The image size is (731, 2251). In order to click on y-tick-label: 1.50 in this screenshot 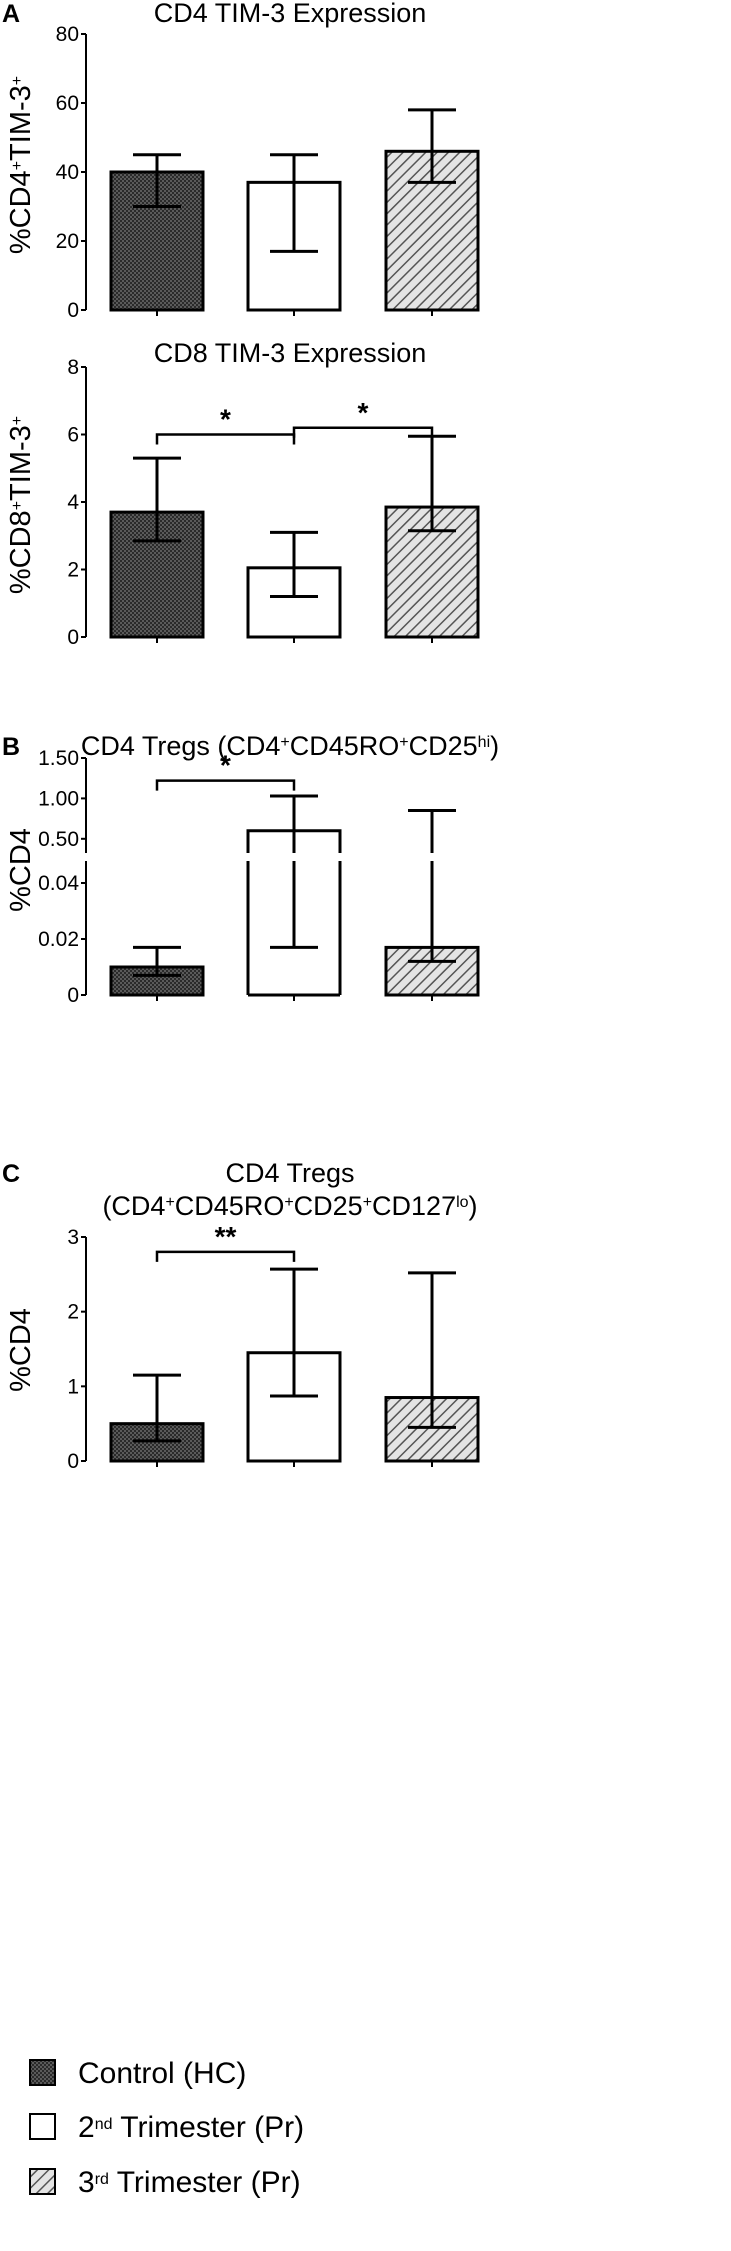, I will do `click(58, 758)`.